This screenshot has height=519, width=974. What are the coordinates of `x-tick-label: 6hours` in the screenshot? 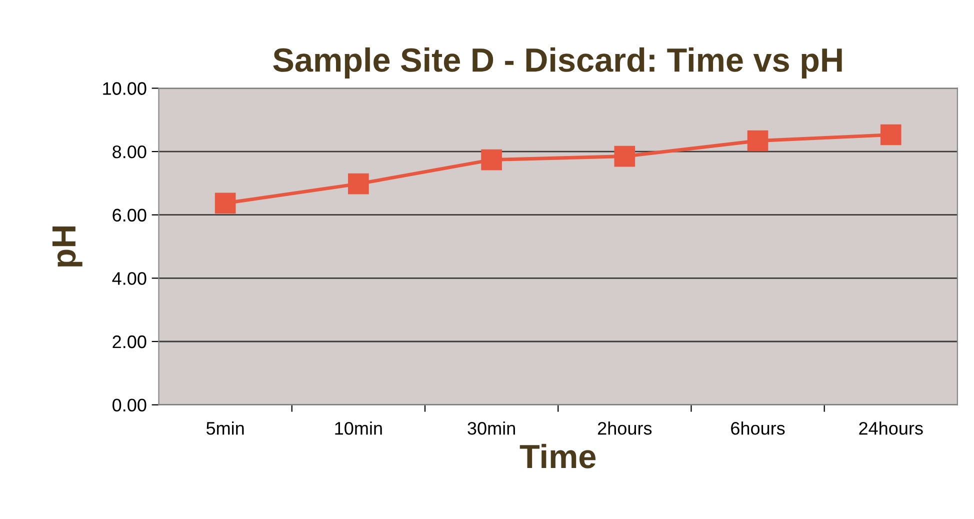 It's located at (758, 428).